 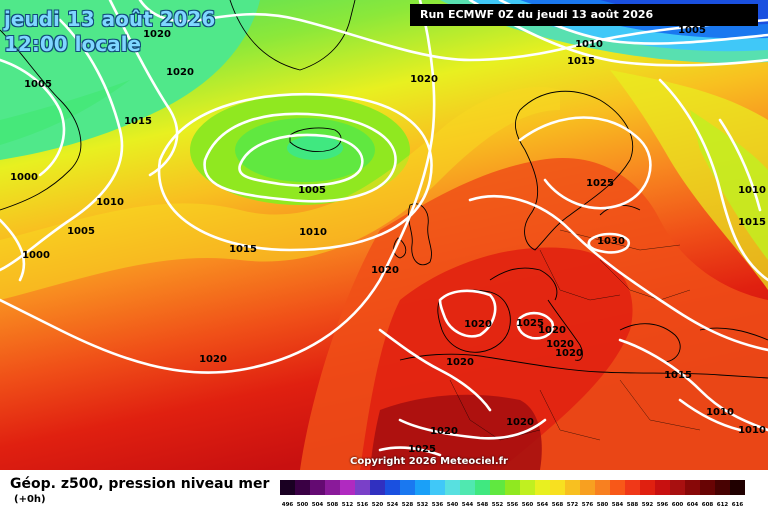 What do you see at coordinates (30, 499) in the screenshot?
I see `legend-subtitle: (+0h)` at bounding box center [30, 499].